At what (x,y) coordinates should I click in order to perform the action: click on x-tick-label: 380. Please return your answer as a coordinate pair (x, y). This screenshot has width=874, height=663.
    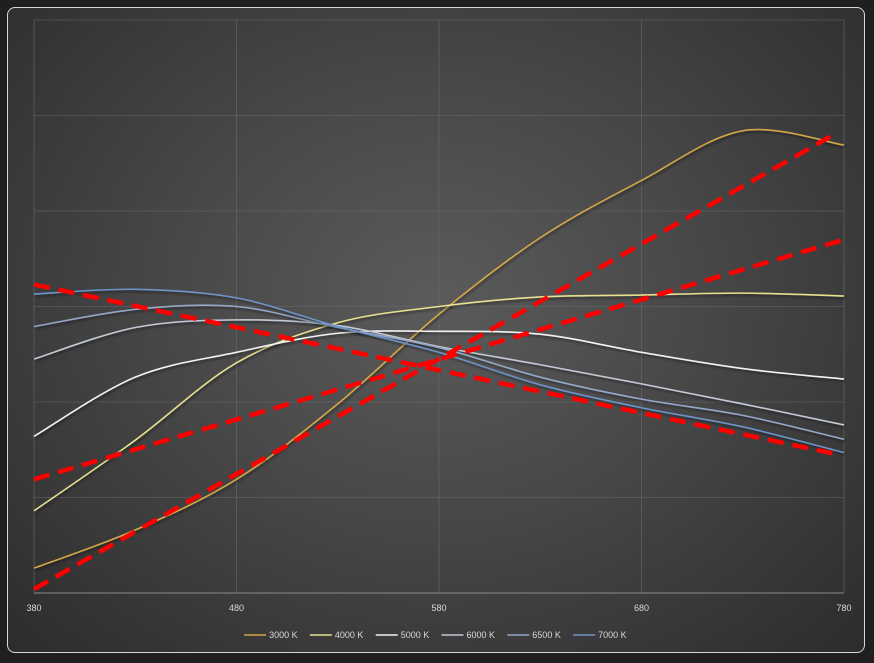
    Looking at the image, I should click on (33, 608).